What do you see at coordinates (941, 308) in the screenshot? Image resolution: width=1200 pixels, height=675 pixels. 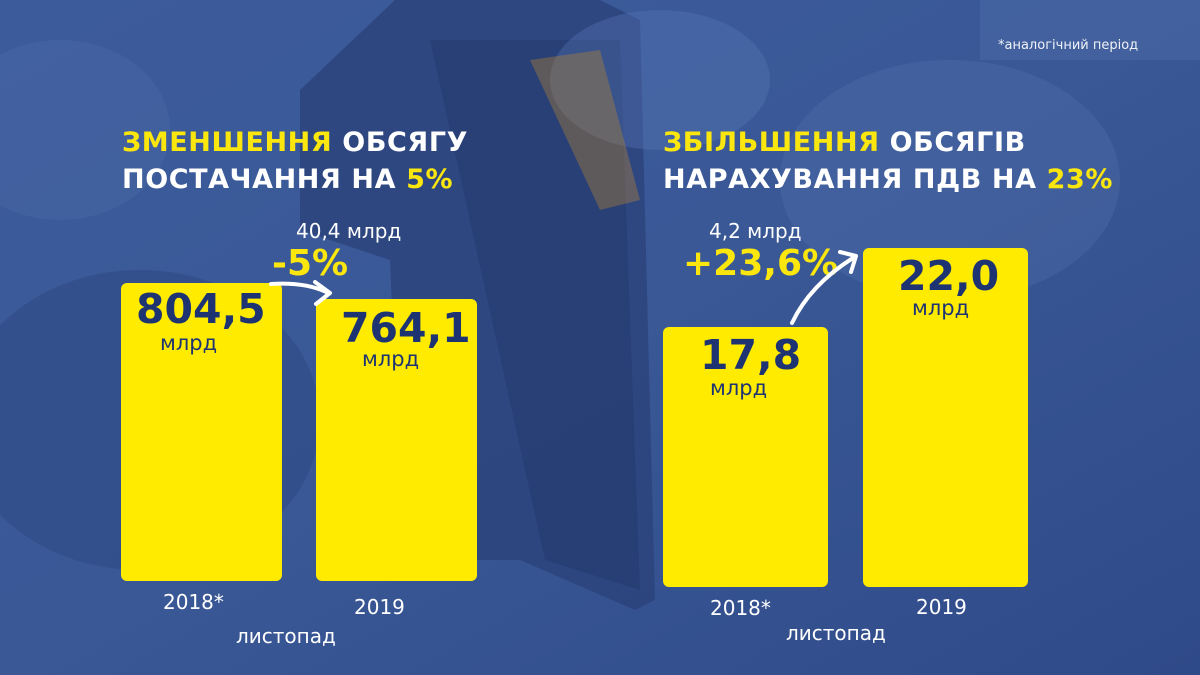 I see `chart2-unit-2019: млрд` at bounding box center [941, 308].